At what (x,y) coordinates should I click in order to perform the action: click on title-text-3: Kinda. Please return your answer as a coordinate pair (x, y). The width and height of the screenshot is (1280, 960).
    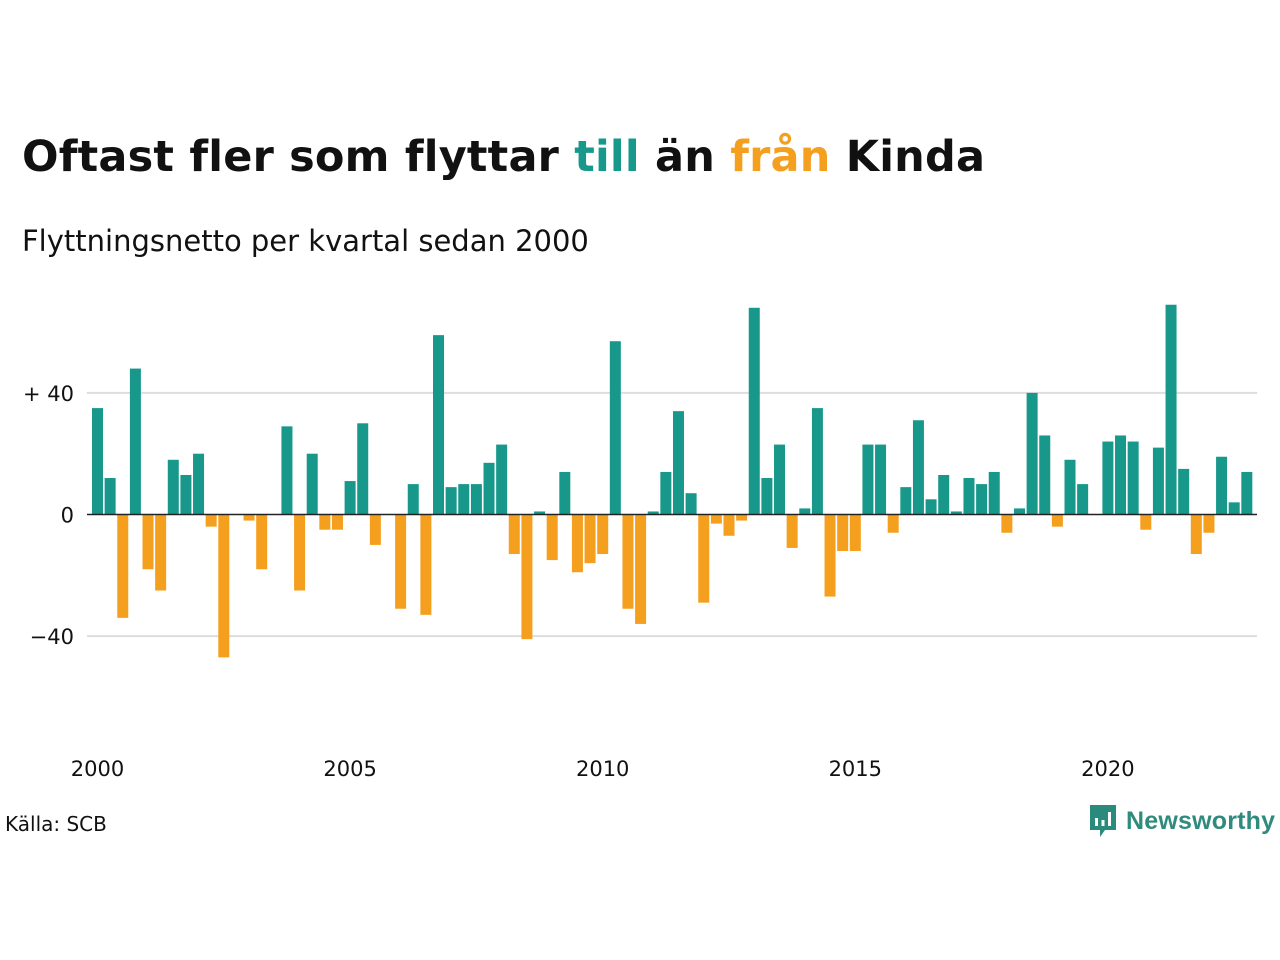
    Looking at the image, I should click on (908, 157).